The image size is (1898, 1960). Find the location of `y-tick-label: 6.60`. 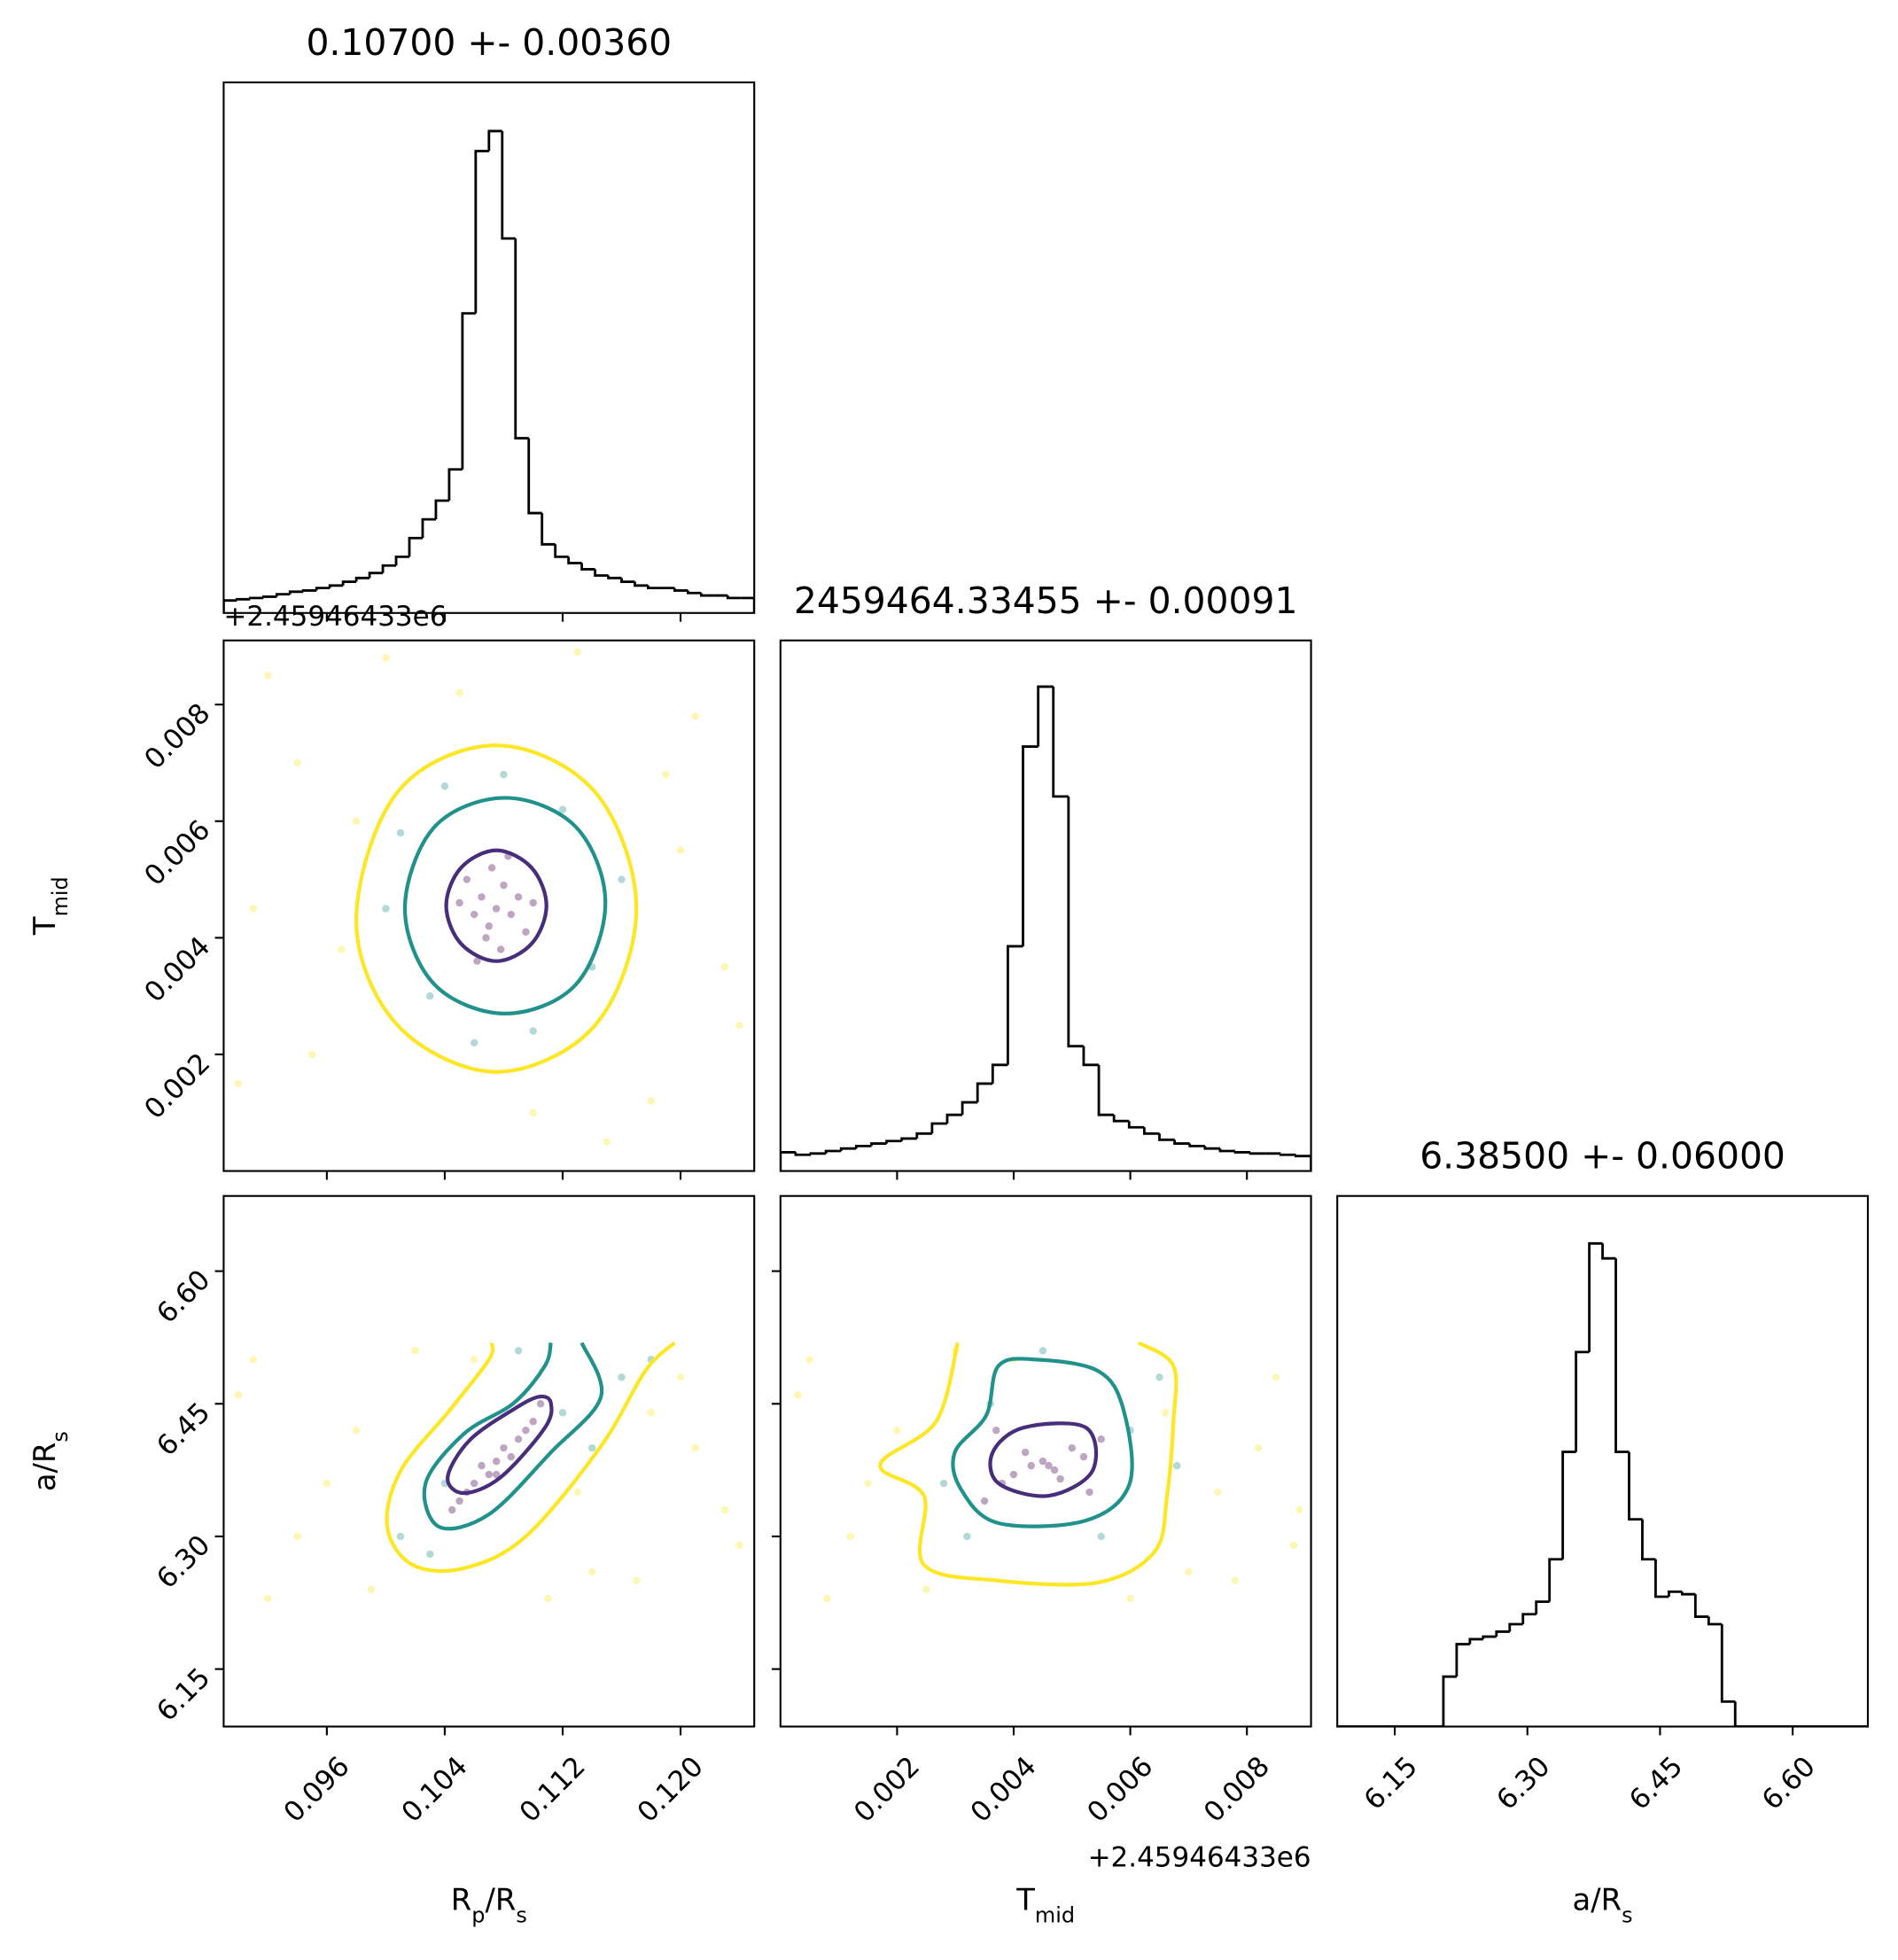

y-tick-label: 6.60 is located at coordinates (183, 1296).